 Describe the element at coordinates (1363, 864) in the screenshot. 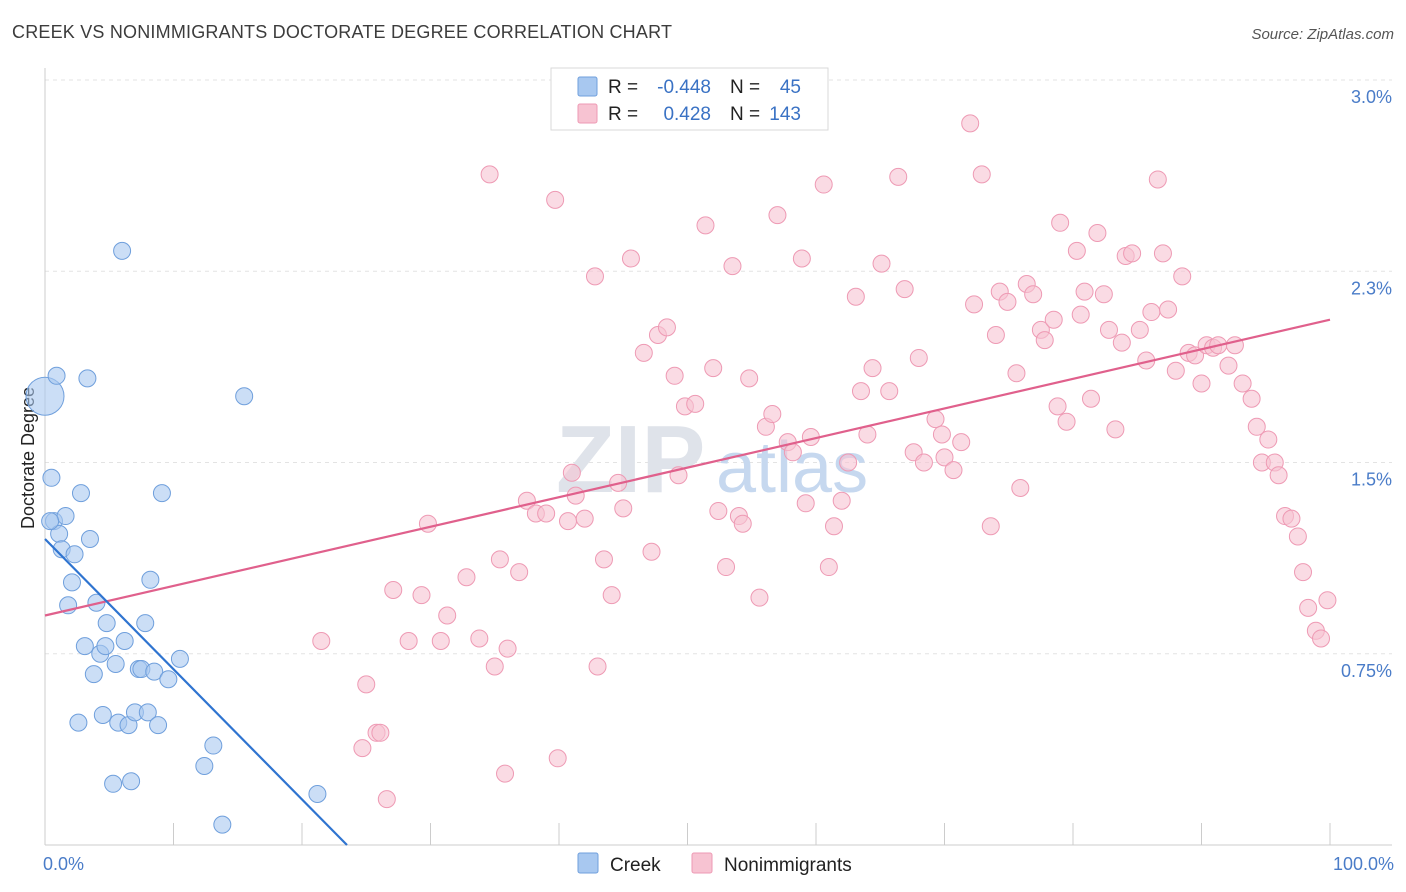

I see `x-tick-label-1: 100.0%` at that location.